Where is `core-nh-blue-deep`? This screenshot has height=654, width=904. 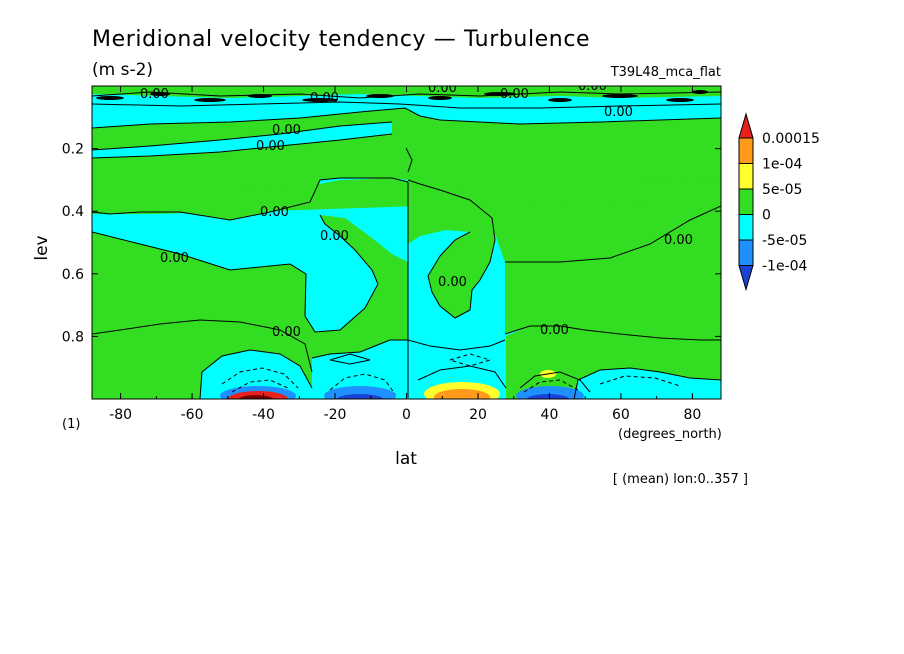
core-nh-blue-deep is located at coordinates (548, 396).